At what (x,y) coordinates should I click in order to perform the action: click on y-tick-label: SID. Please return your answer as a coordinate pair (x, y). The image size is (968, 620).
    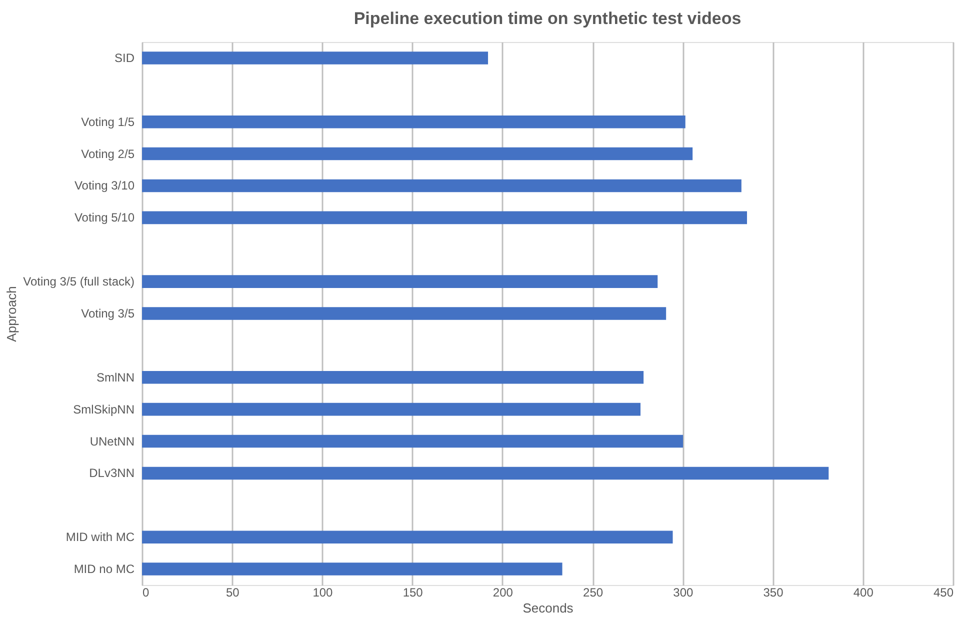
    Looking at the image, I should click on (124, 57).